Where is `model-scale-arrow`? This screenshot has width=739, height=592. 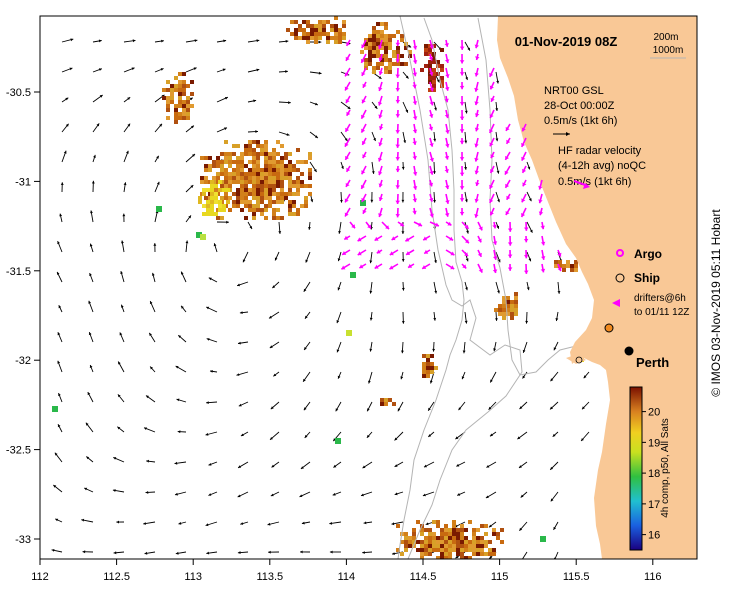 model-scale-arrow is located at coordinates (561, 134).